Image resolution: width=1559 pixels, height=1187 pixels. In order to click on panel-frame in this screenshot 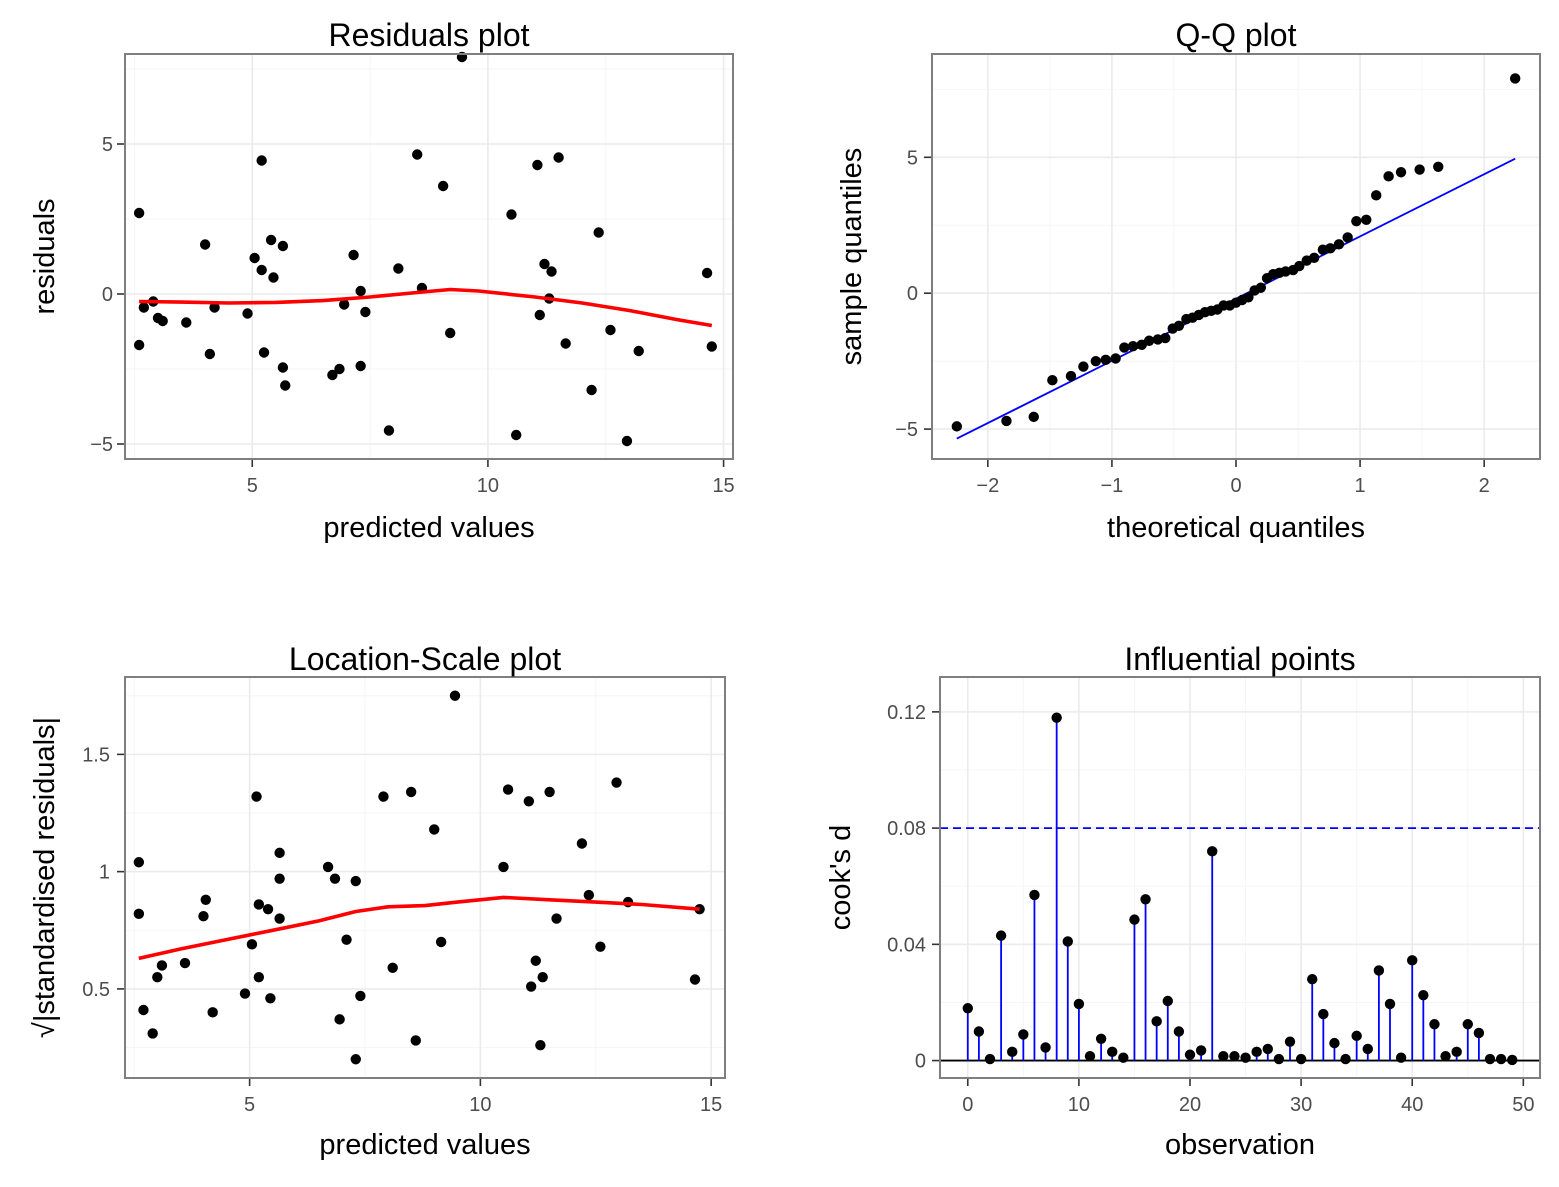, I will do `click(1240, 877)`.